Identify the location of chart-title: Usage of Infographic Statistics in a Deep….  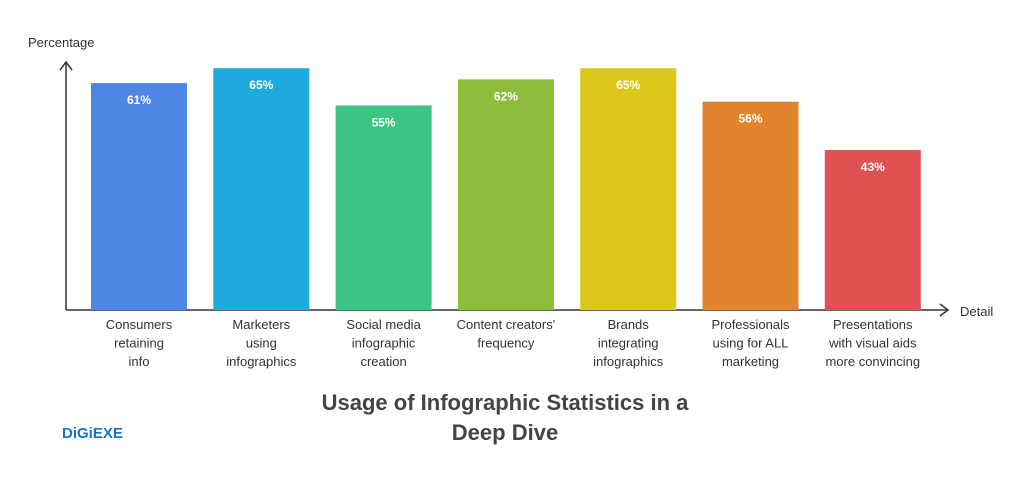
(506, 417).